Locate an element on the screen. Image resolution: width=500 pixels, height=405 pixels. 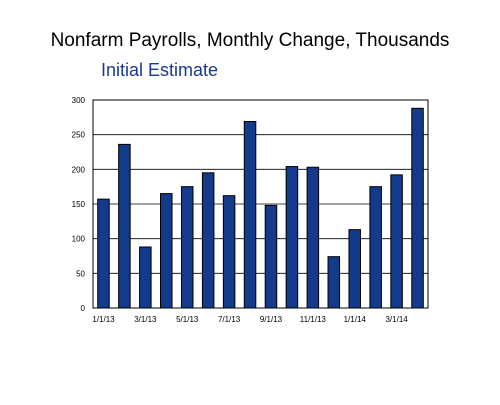
y-tick-label: 0 is located at coordinates (83, 308).